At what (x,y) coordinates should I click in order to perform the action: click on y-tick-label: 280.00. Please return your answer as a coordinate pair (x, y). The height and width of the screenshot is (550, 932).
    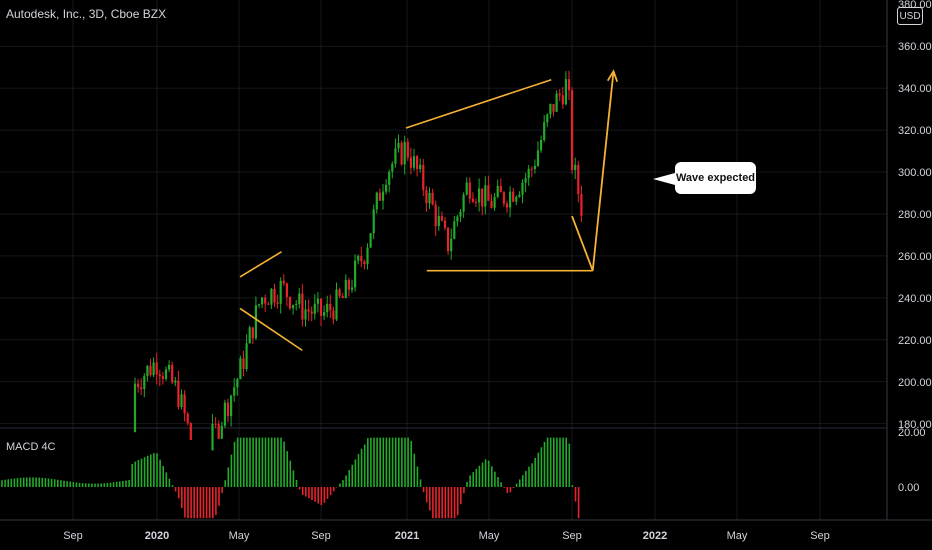
    Looking at the image, I should click on (915, 215).